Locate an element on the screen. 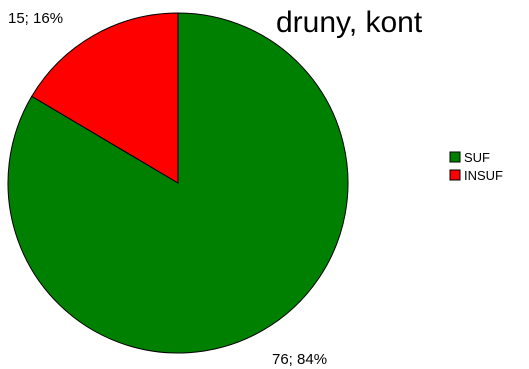 This screenshot has width=529, height=369. pie-slice-insuf is located at coordinates (105, 98).